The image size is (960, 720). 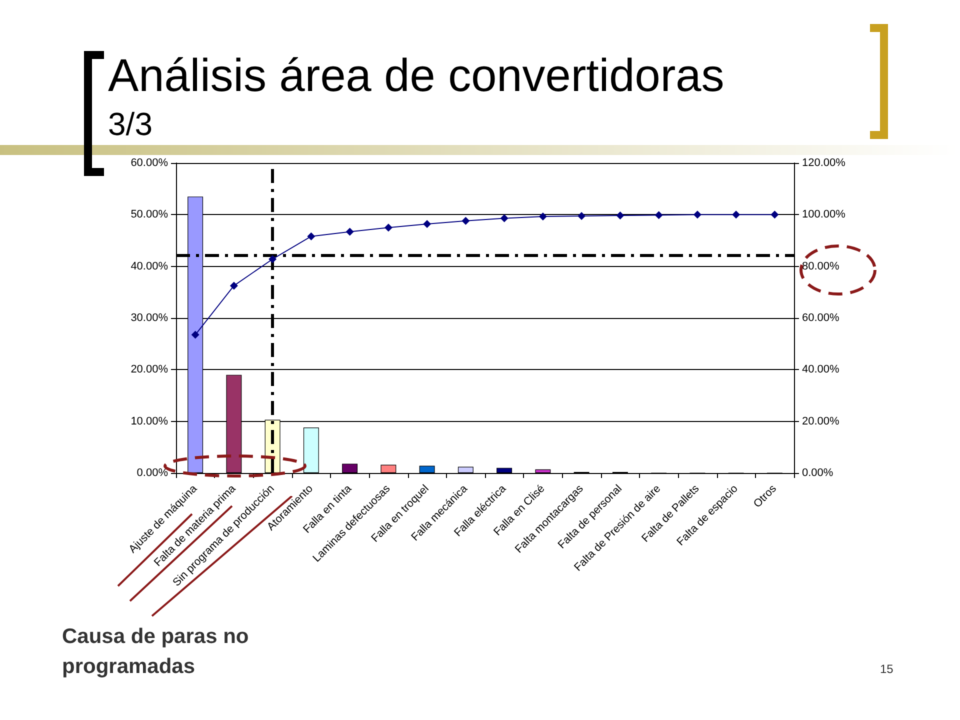 What do you see at coordinates (824, 163) in the screenshot?
I see `y2-tick-label: 120.00%` at bounding box center [824, 163].